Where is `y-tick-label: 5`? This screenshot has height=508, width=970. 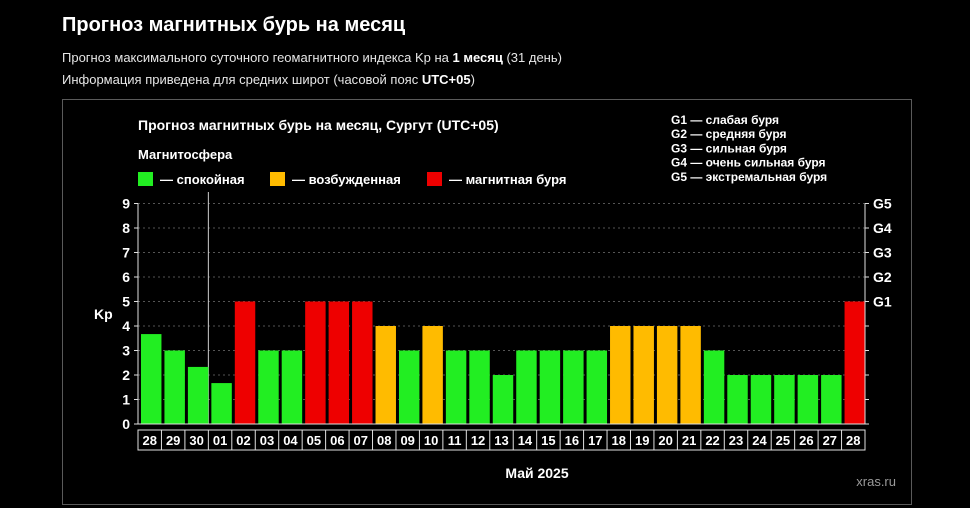
y-tick-label: 5 is located at coordinates (126, 302).